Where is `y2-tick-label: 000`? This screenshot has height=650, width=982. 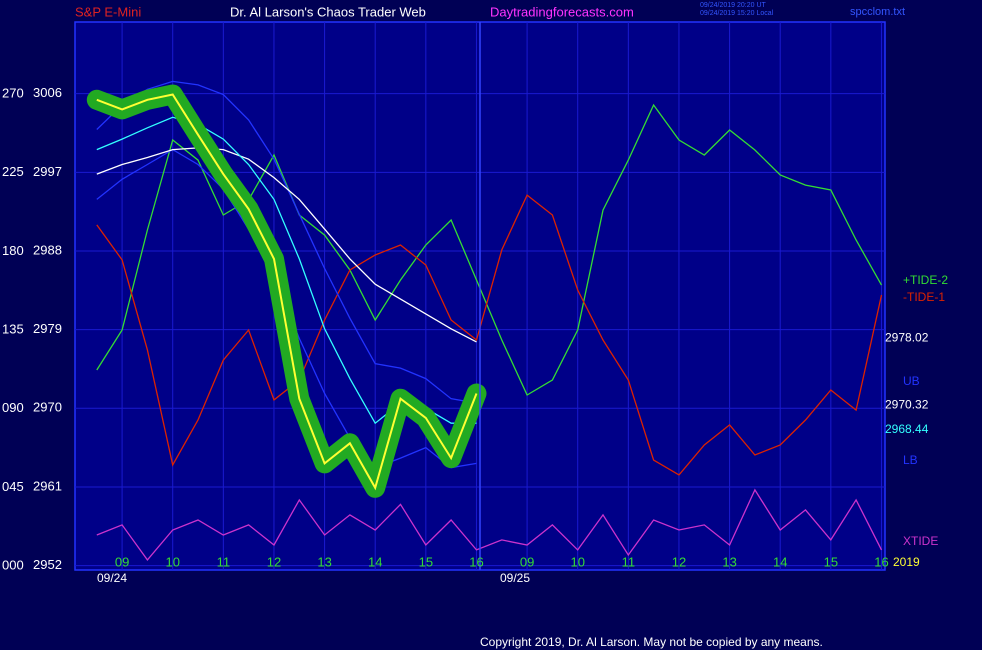
y2-tick-label: 000 is located at coordinates (13, 564).